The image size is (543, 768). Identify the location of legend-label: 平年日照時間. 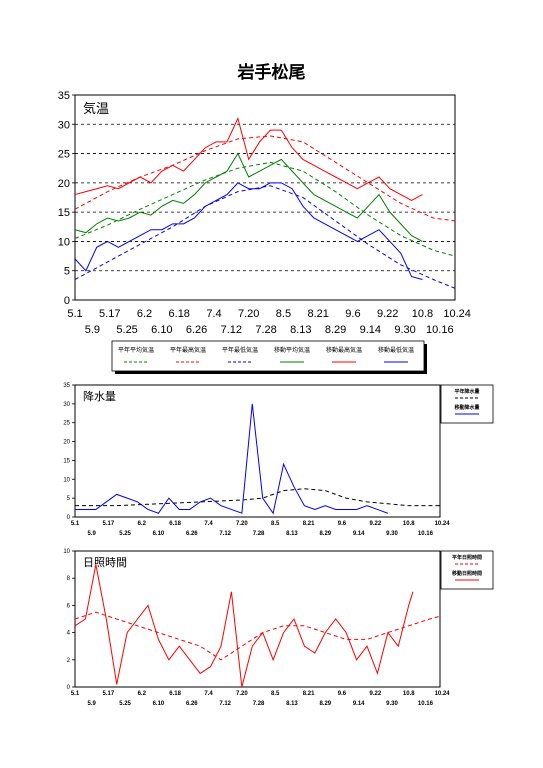
(467, 557).